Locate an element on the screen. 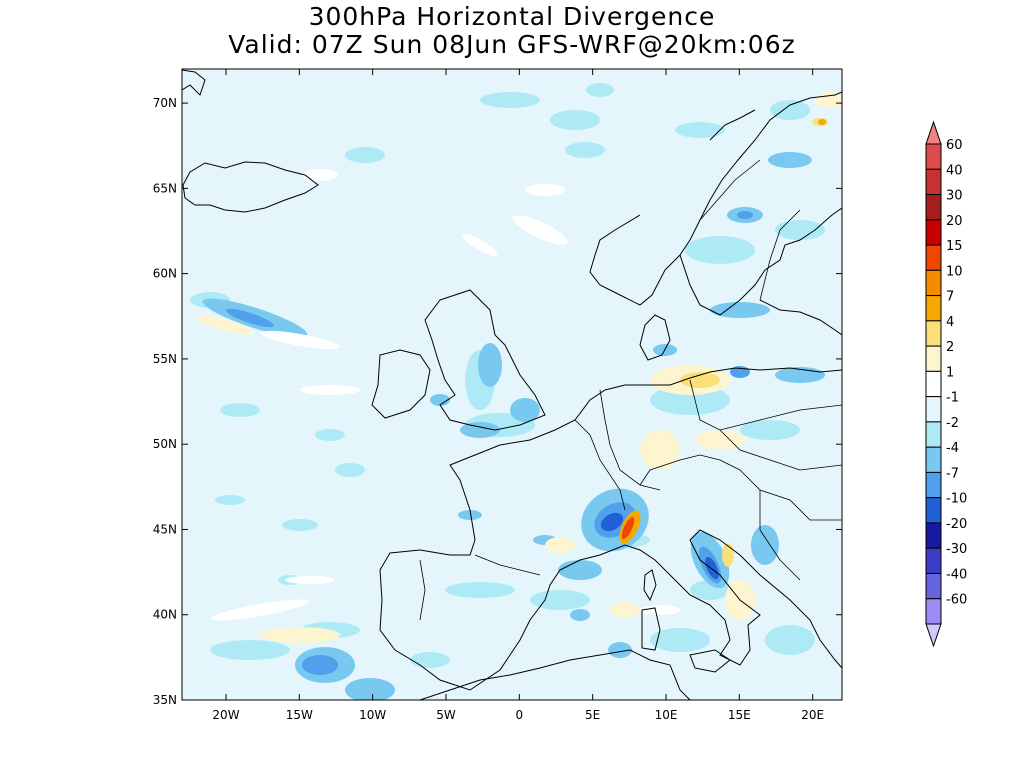  colorbar-label: 4 is located at coordinates (950, 322).